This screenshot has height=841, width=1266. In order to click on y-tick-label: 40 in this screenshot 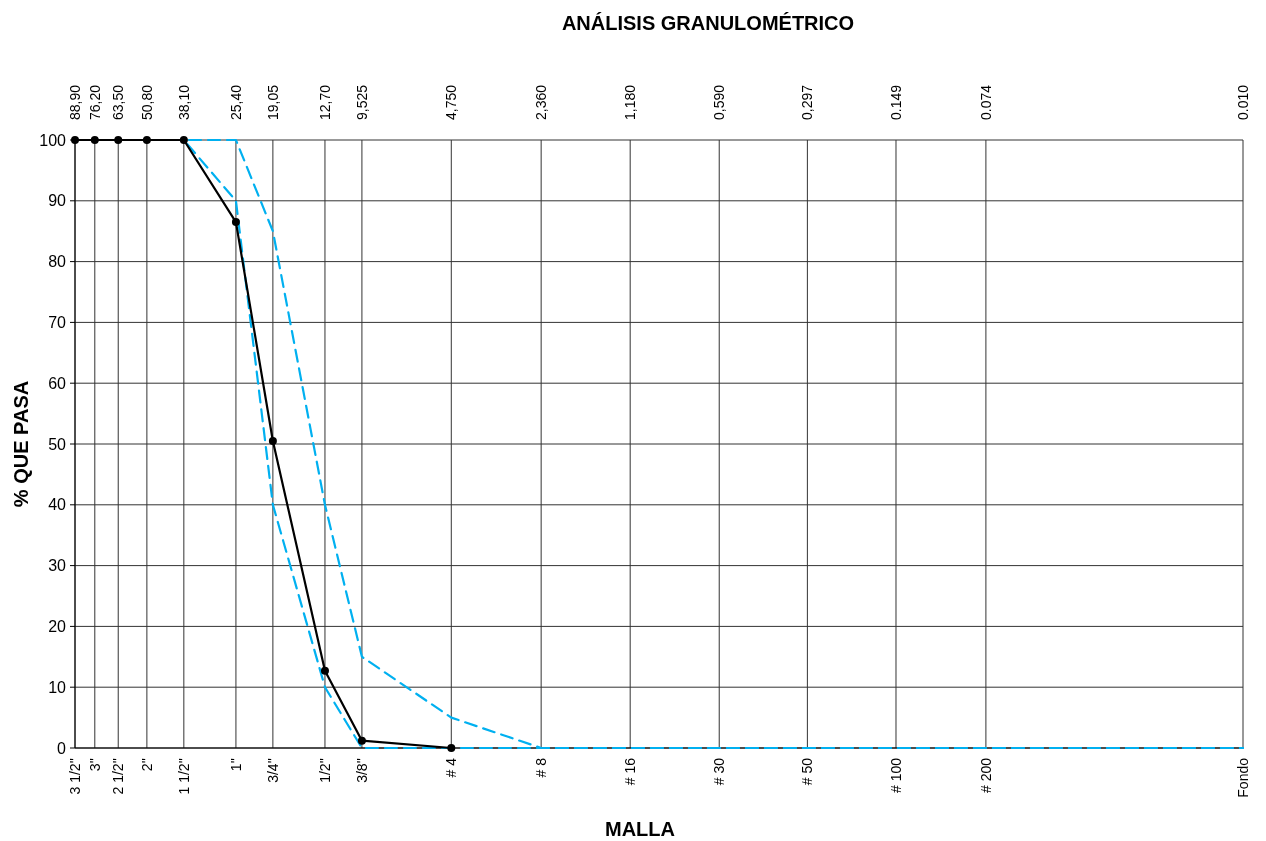, I will do `click(57, 505)`.